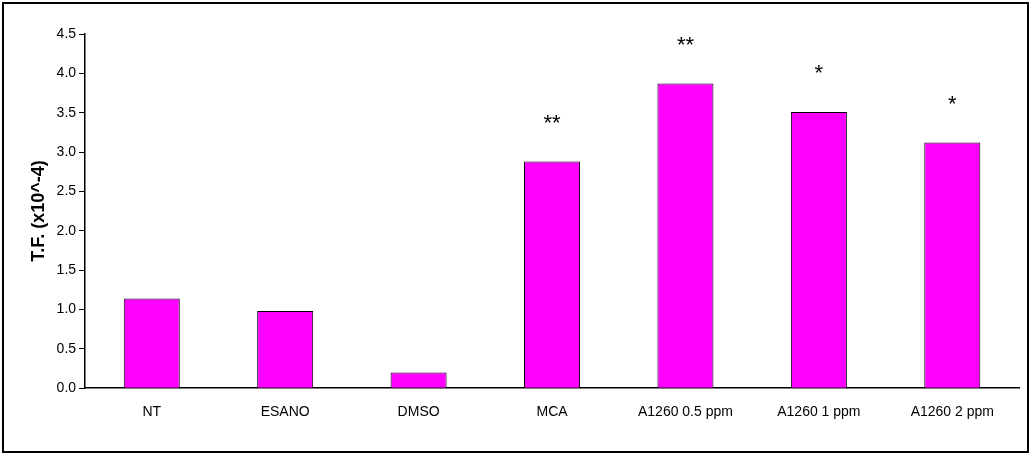 This screenshot has width=1033, height=457. I want to click on y-tick-label: 0.0, so click(66, 387).